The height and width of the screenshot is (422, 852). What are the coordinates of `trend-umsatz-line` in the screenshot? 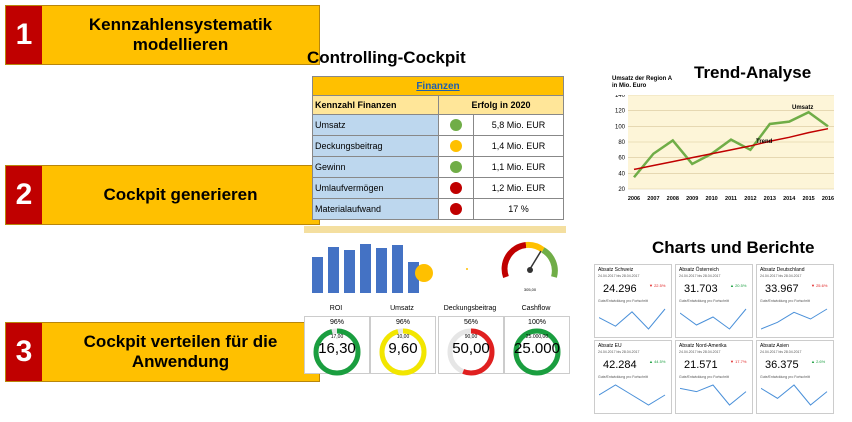 It's located at (731, 144).